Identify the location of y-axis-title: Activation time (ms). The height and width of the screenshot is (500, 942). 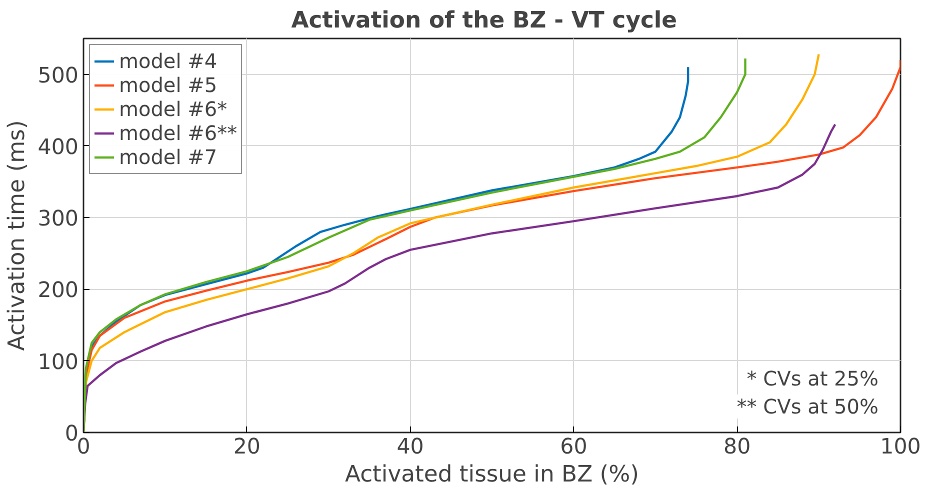
(17, 235).